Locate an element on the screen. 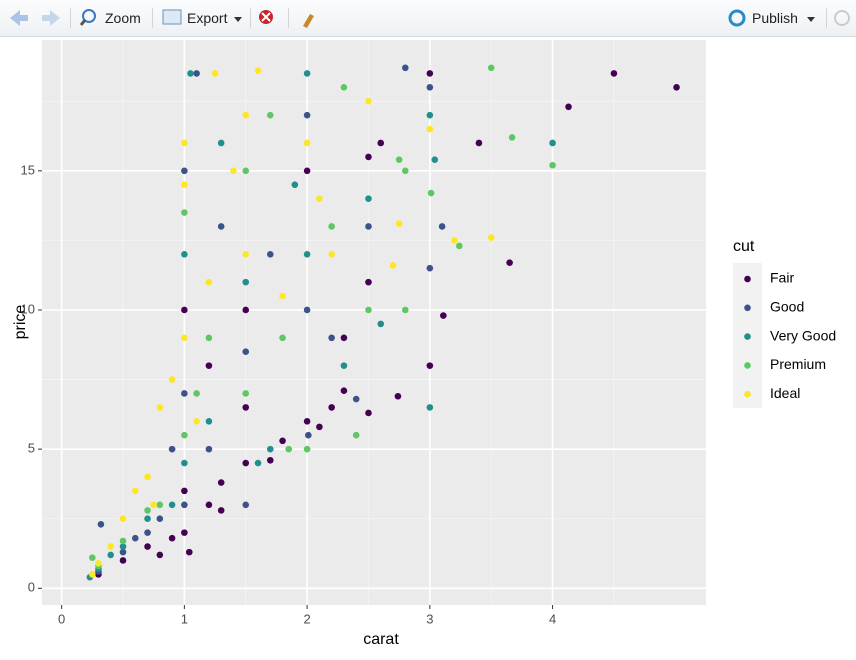  x-tick-label: 1 is located at coordinates (184, 618).